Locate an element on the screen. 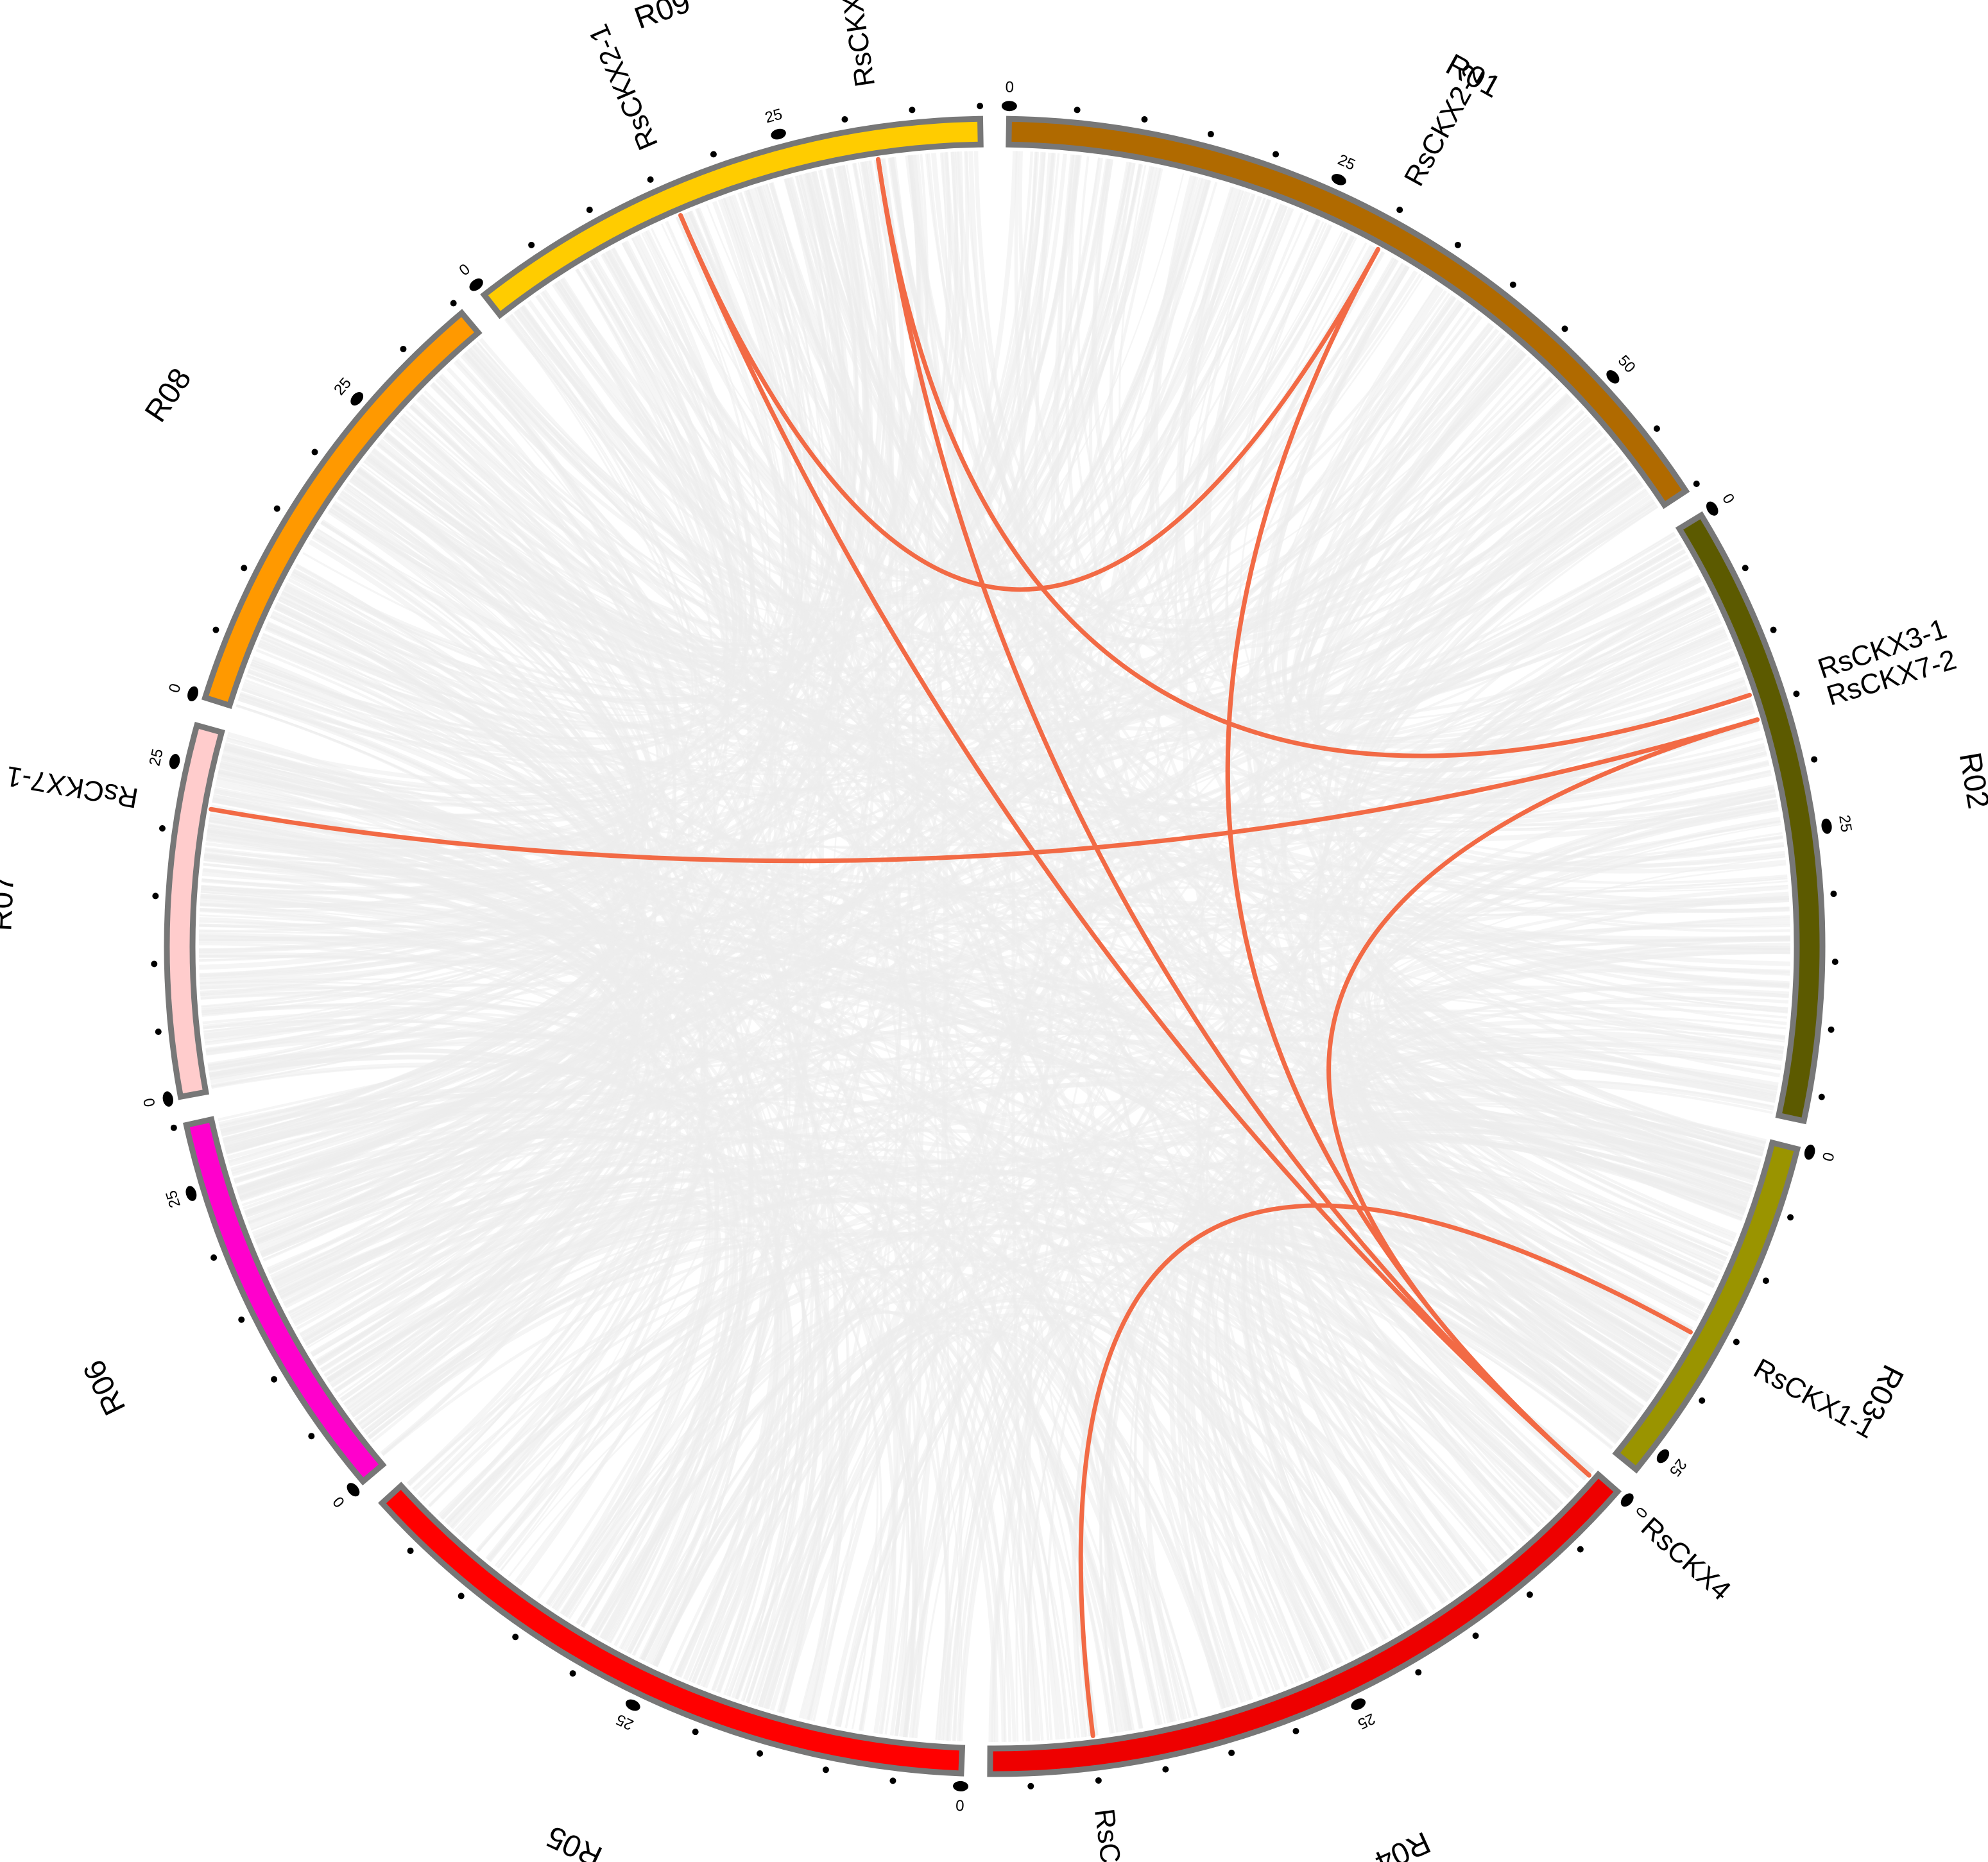 This screenshot has height=1862, width=1988. chromosome-r04 is located at coordinates (1304, 1623).